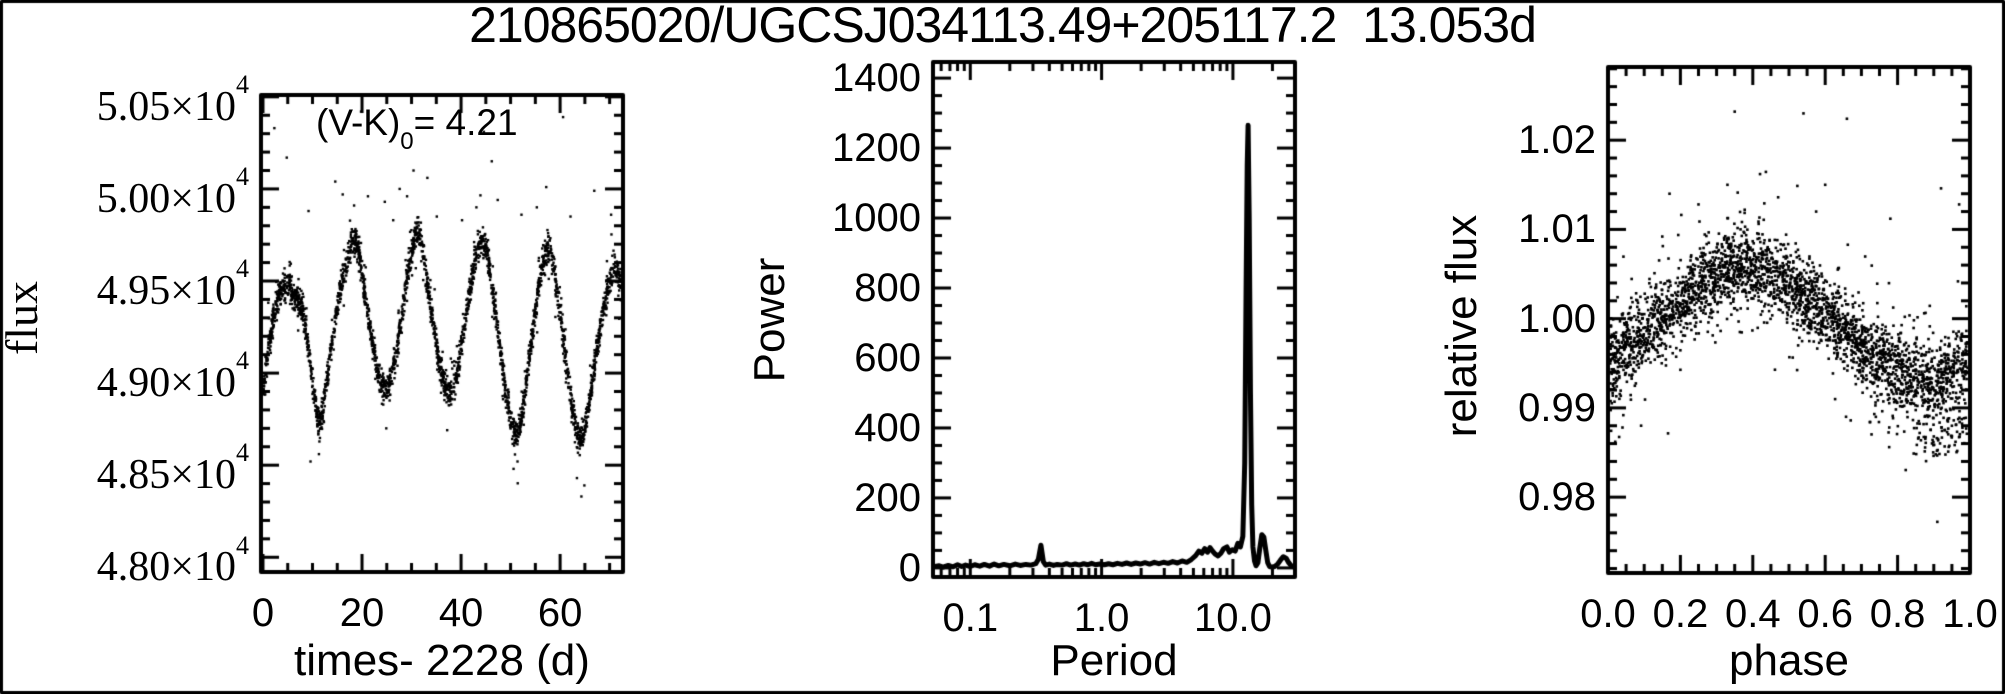 The image size is (2005, 694). What do you see at coordinates (1557, 140) in the screenshot?
I see `tick-label: 1.02` at bounding box center [1557, 140].